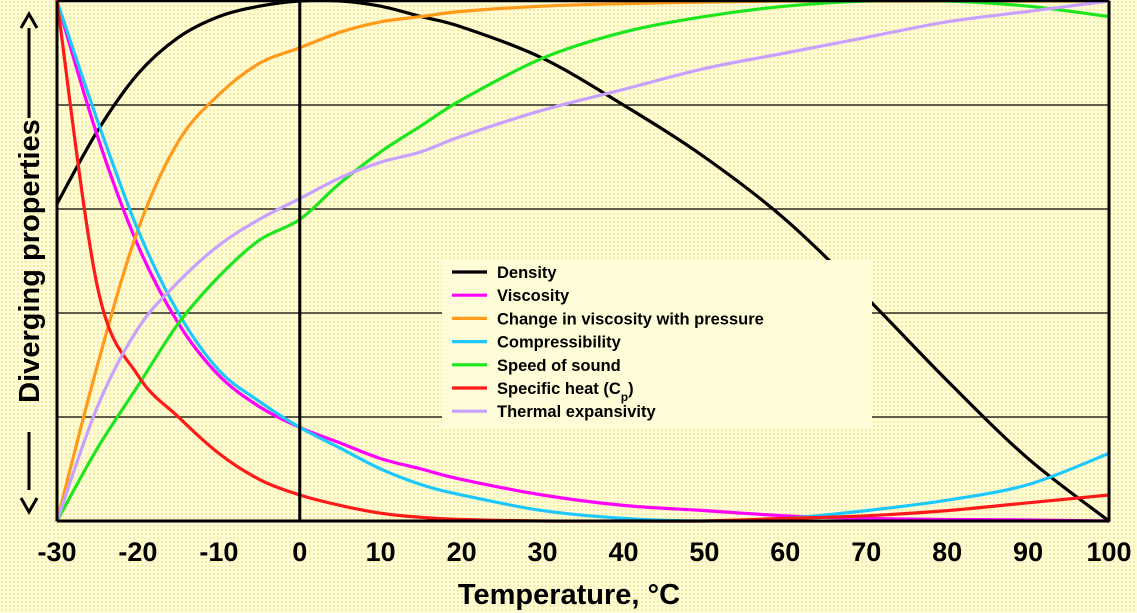 This screenshot has width=1137, height=613. Describe the element at coordinates (462, 552) in the screenshot. I see `x-tick-label: 20` at that location.